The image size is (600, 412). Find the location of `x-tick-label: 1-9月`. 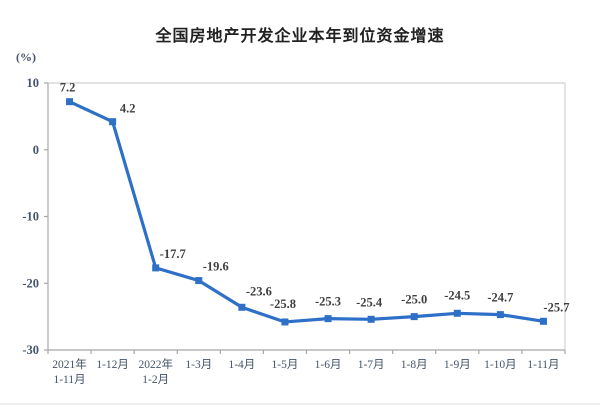

x-tick-label: 1-9月 is located at coordinates (457, 365).